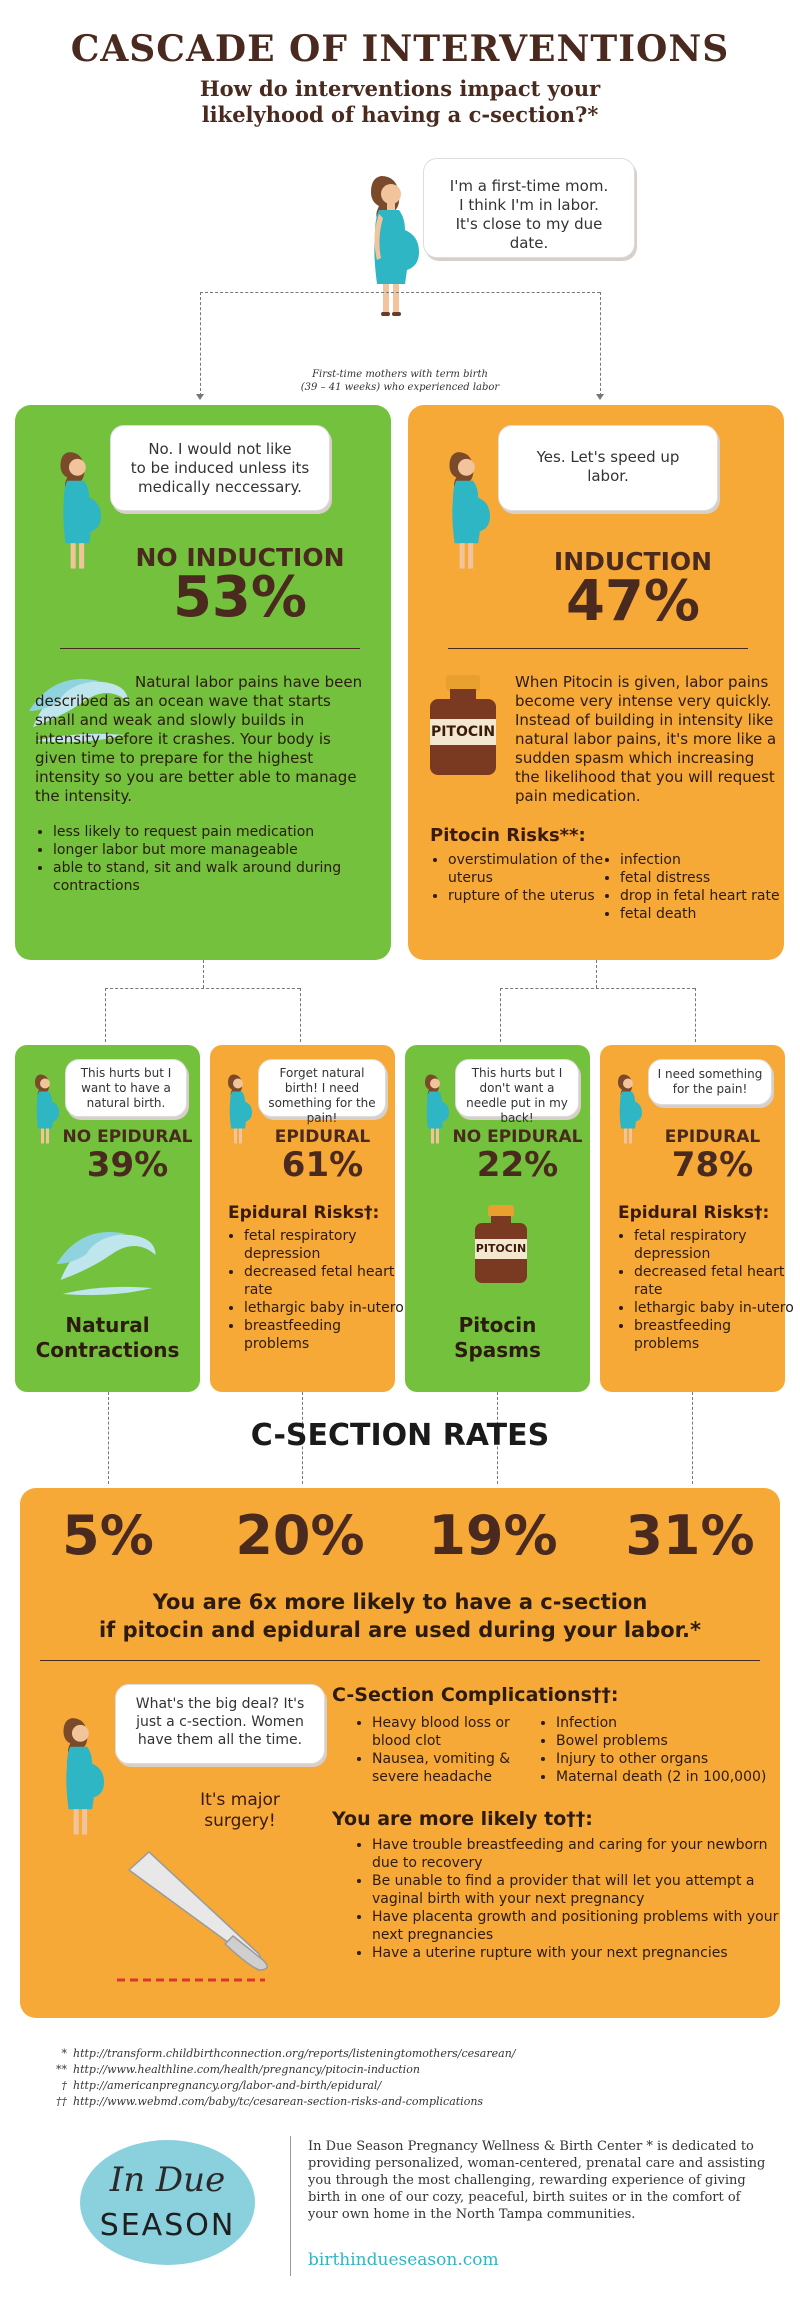  Describe the element at coordinates (403, 2260) in the screenshot. I see `footer-website-link: birthindueseason.com` at that location.